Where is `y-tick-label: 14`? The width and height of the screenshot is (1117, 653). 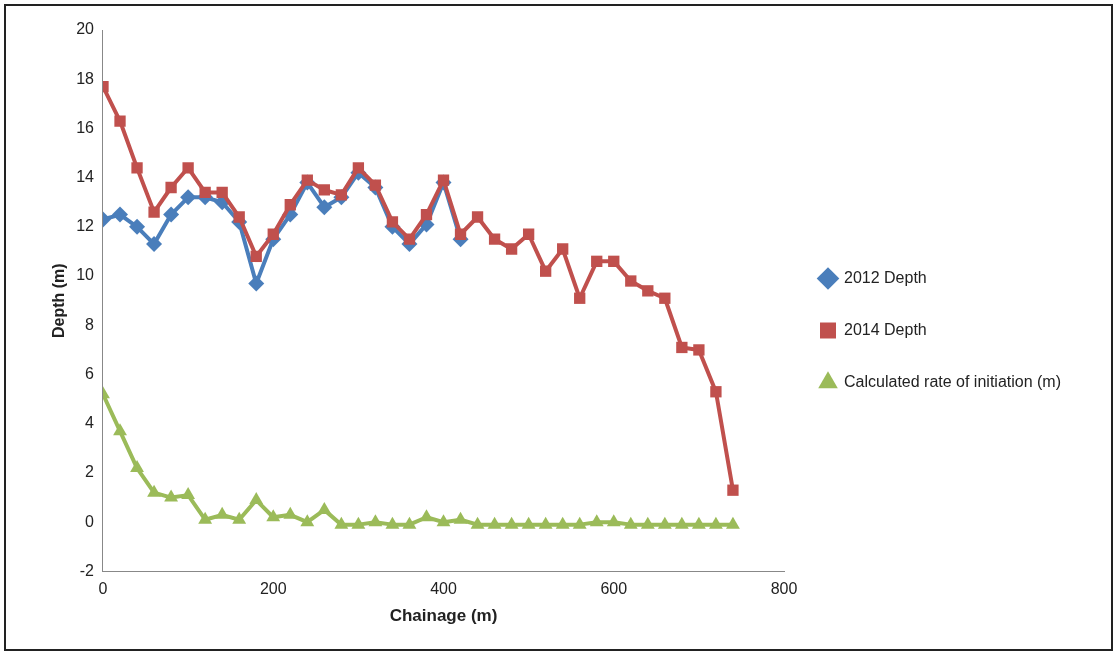 y-tick-label: 14 is located at coordinates (85, 177).